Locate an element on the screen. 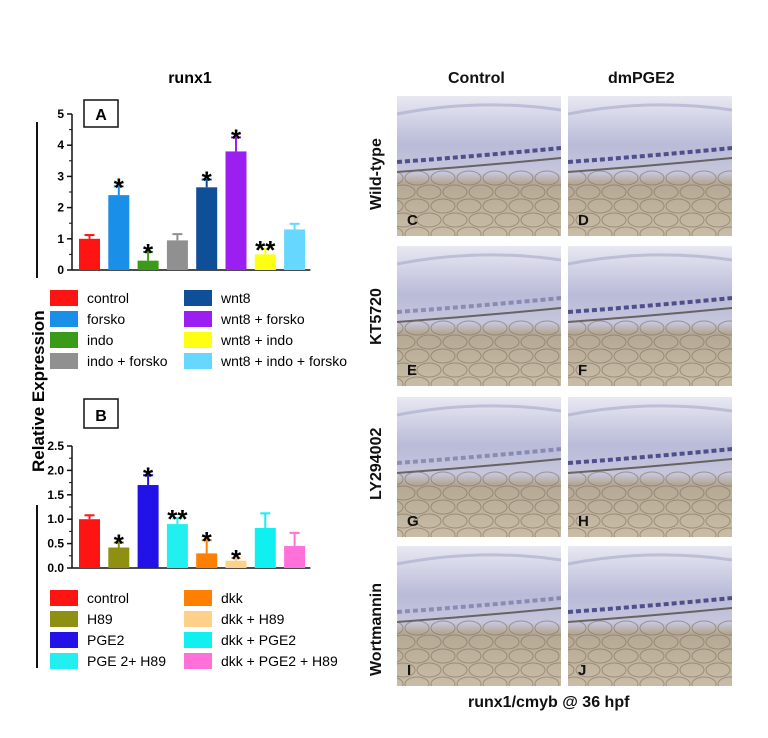 The height and width of the screenshot is (738, 768). y-tick-label: 2.0 is located at coordinates (55, 470).